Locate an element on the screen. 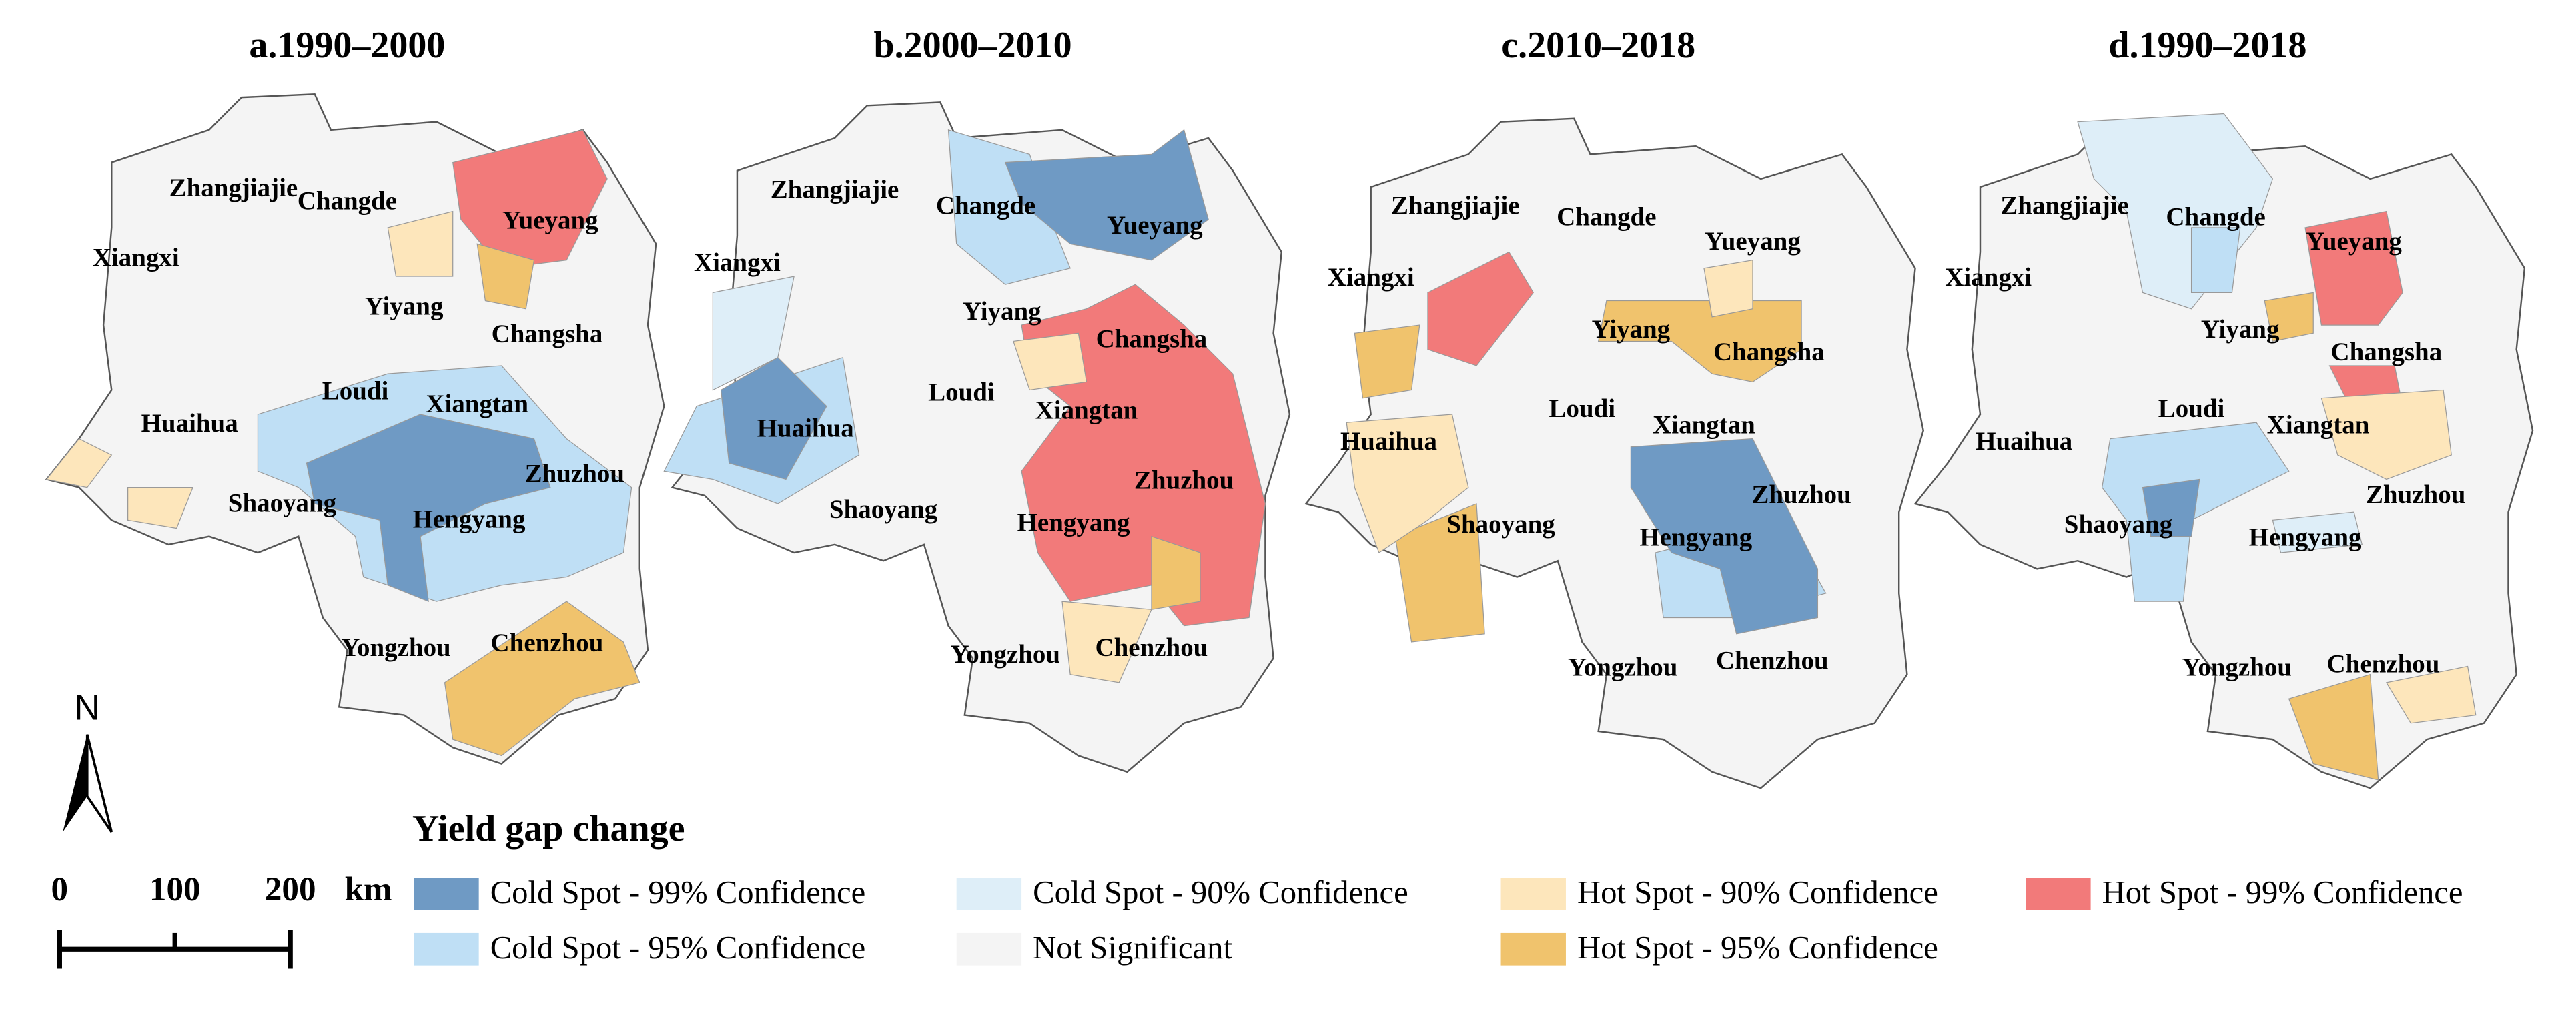  legend-label: Cold Spot - 99% Confidence is located at coordinates (678, 892).